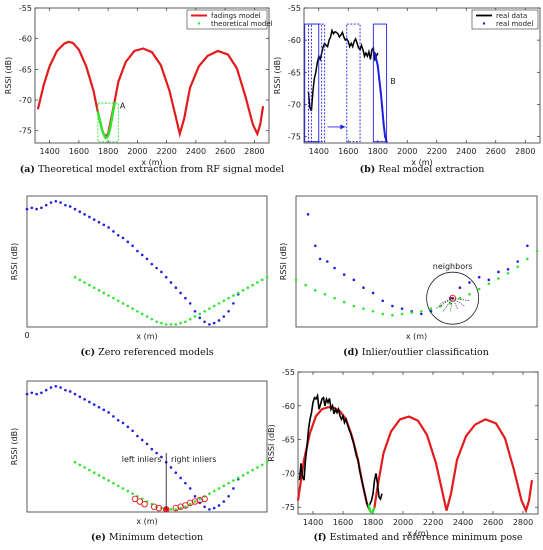 The height and width of the screenshot is (550, 543). Describe the element at coordinates (108, 151) in the screenshot. I see `x-tick-label: 1800` at that location.